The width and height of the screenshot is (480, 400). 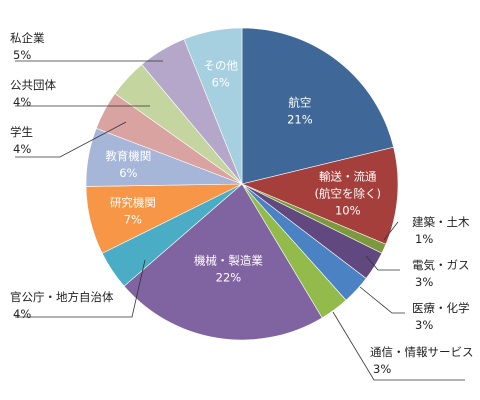 I want to click on slice-value-label: 22%, so click(x=229, y=278).